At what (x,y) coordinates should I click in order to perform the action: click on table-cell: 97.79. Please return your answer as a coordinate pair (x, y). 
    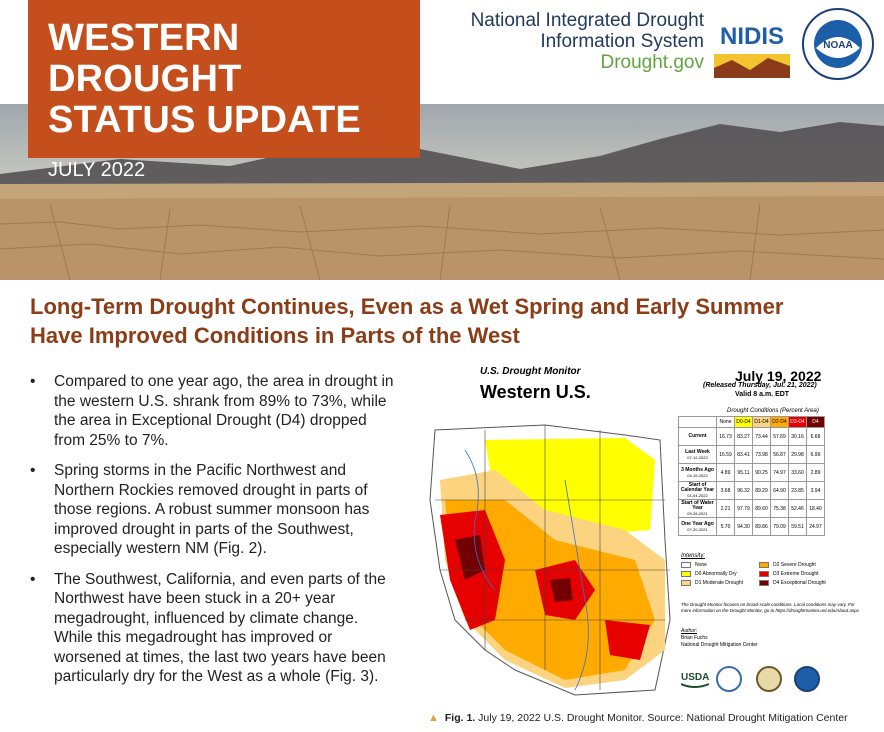
    Looking at the image, I should click on (743, 508).